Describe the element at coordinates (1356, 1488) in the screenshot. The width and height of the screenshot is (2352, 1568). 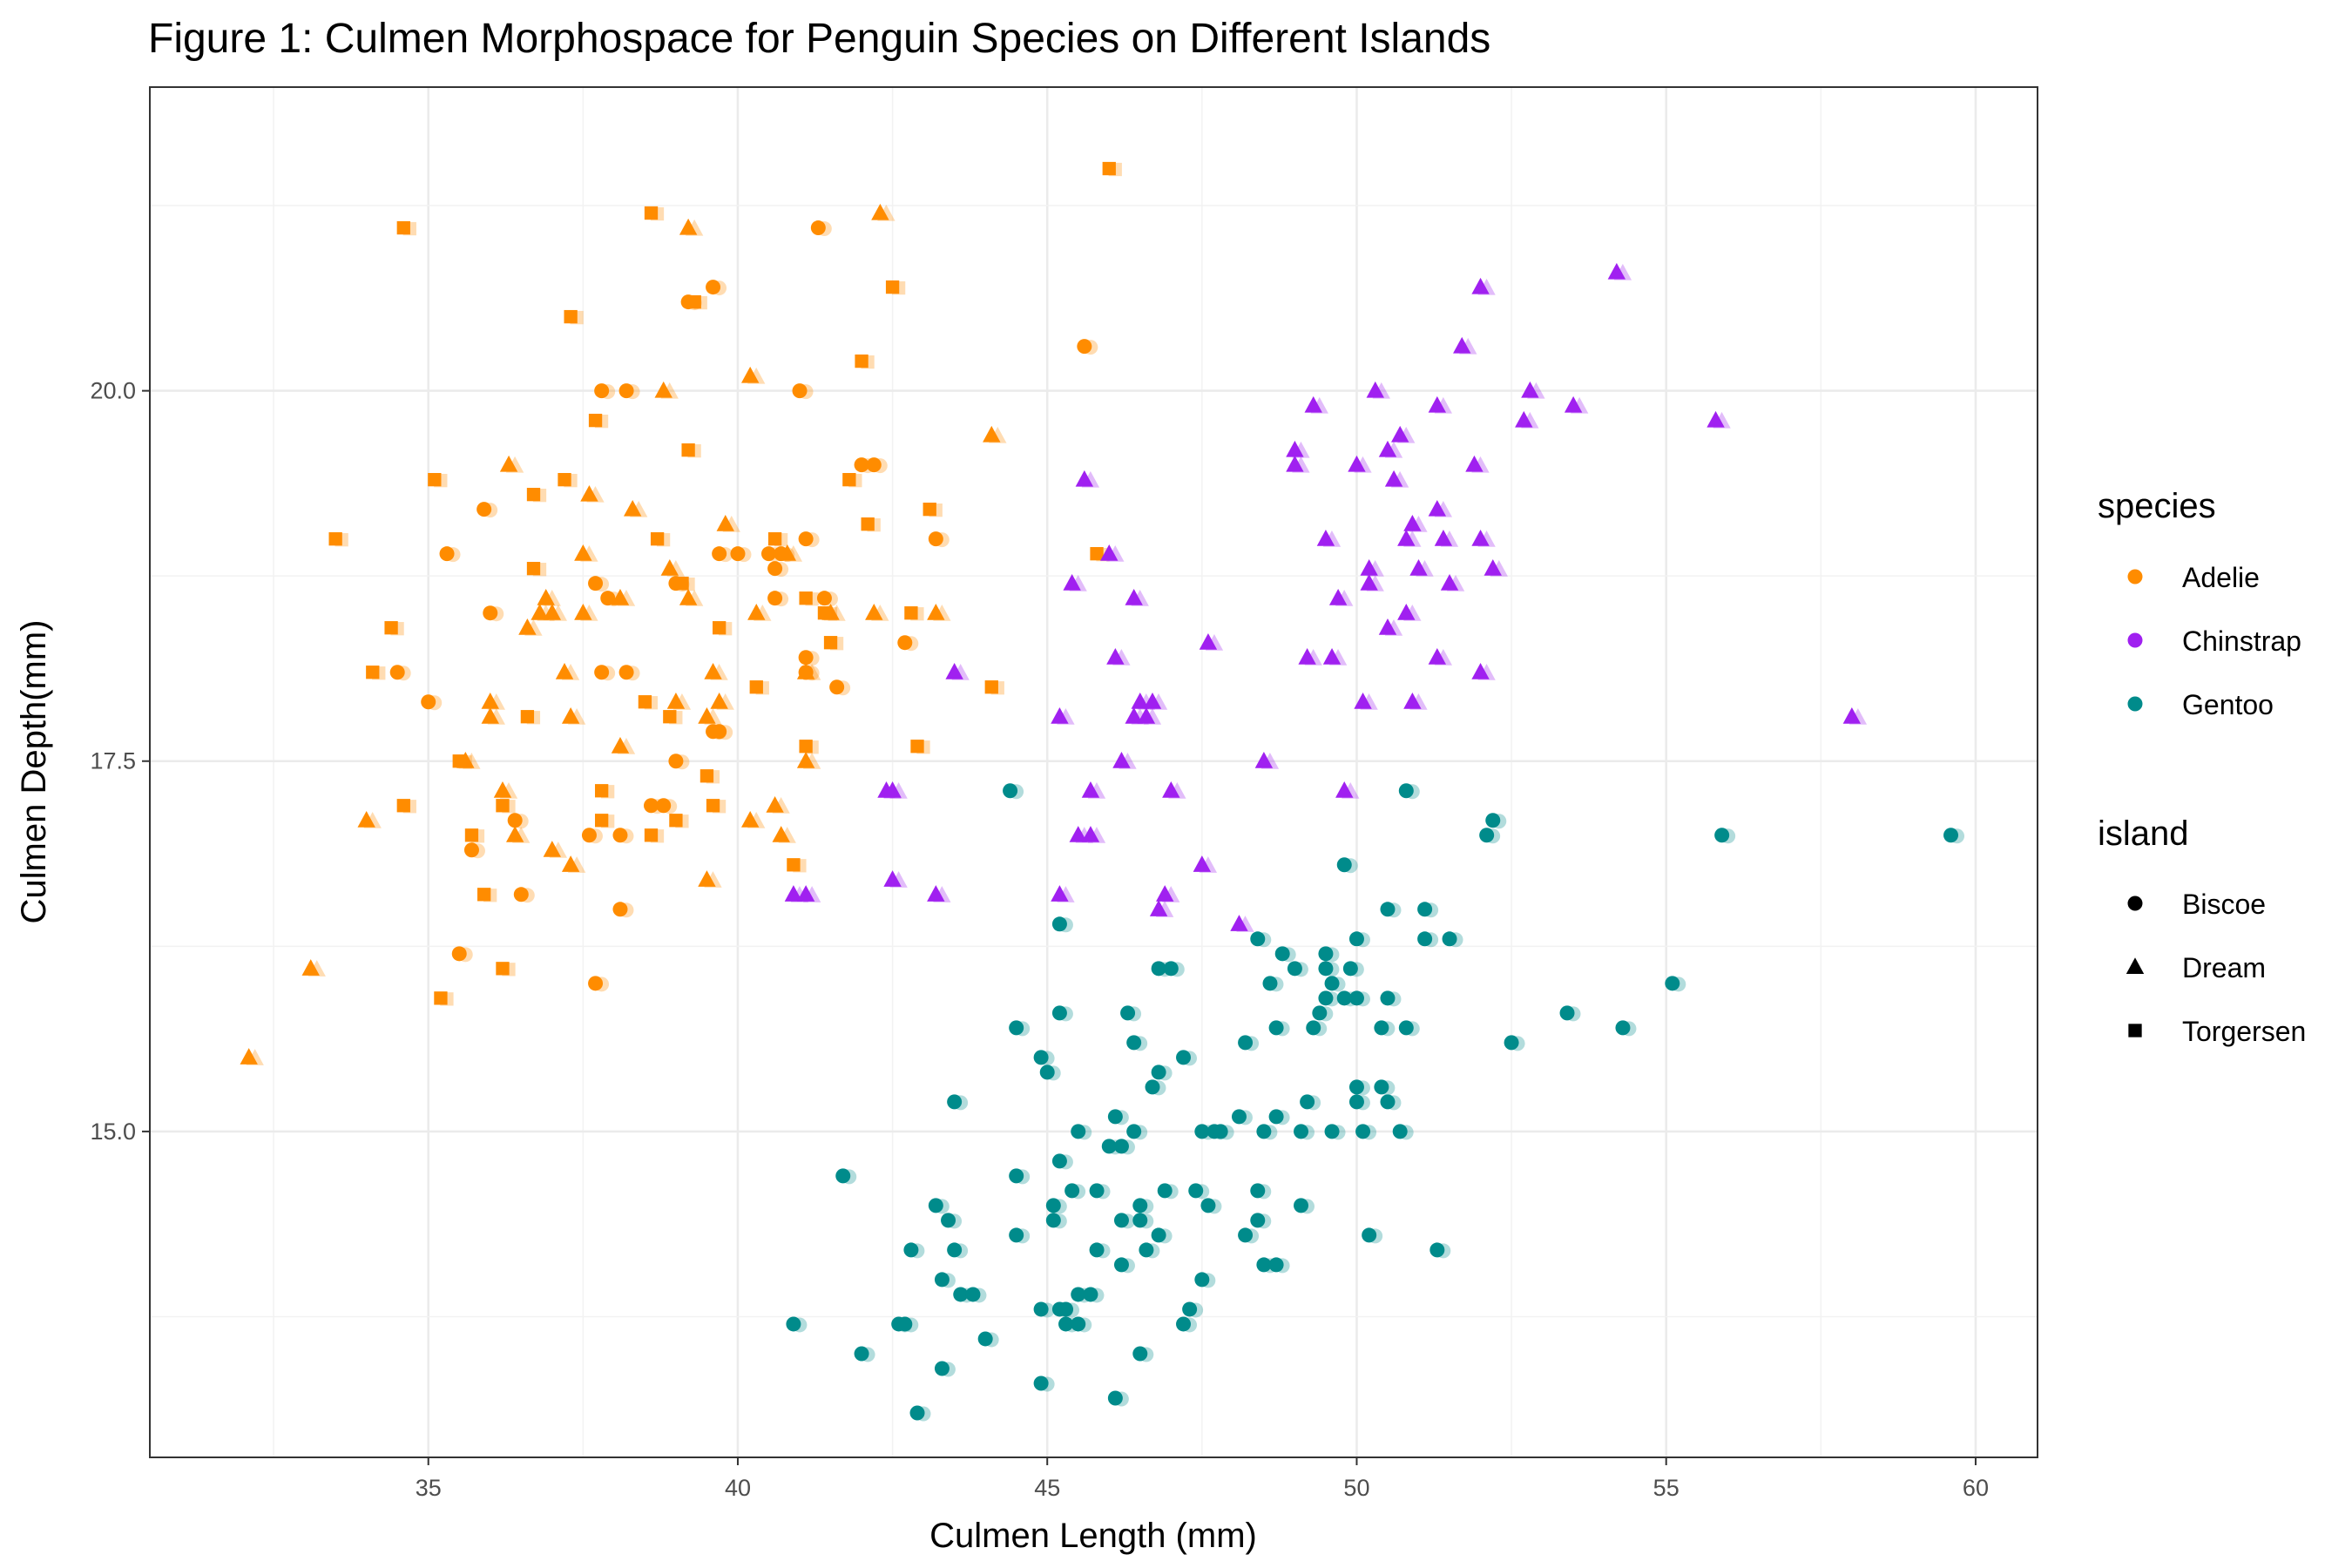
I see `x-tick-label: 50` at that location.